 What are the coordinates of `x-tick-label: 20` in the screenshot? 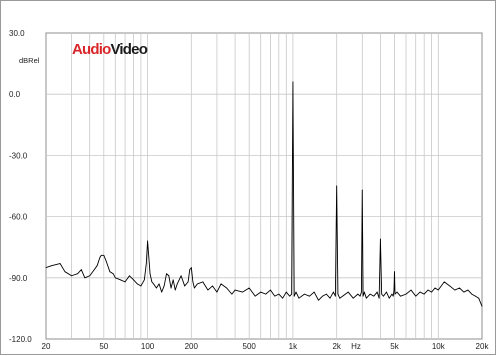 It's located at (46, 346).